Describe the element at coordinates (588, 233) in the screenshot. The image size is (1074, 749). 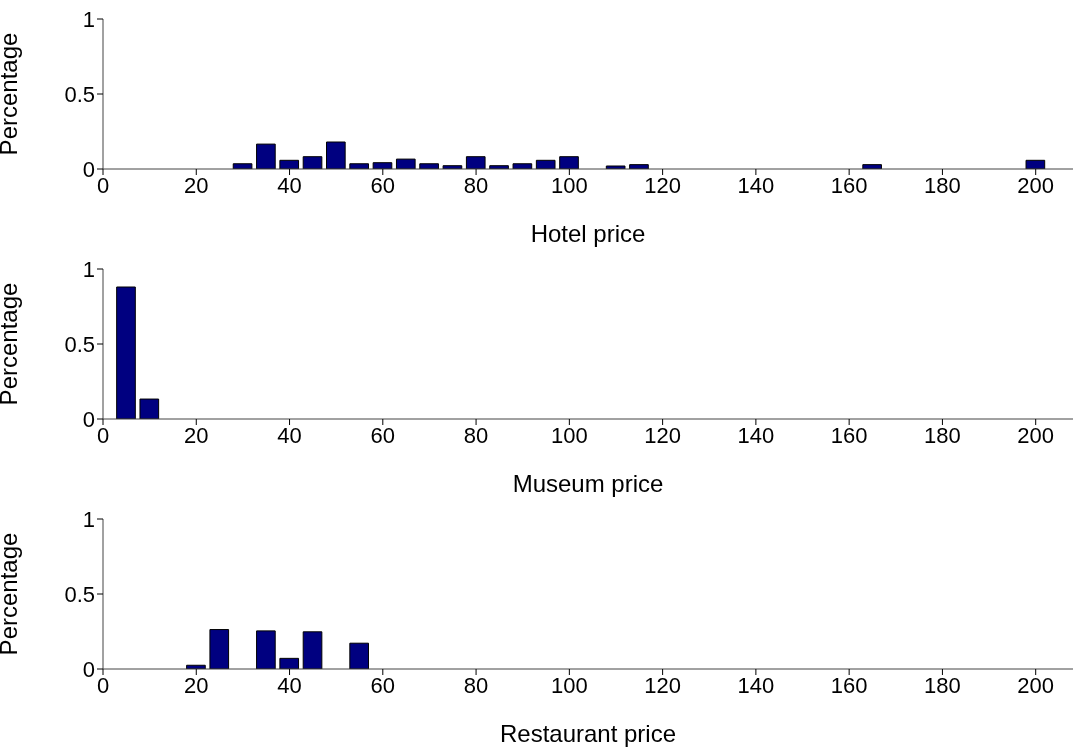
I see `x-axis-title: Hotel price` at that location.